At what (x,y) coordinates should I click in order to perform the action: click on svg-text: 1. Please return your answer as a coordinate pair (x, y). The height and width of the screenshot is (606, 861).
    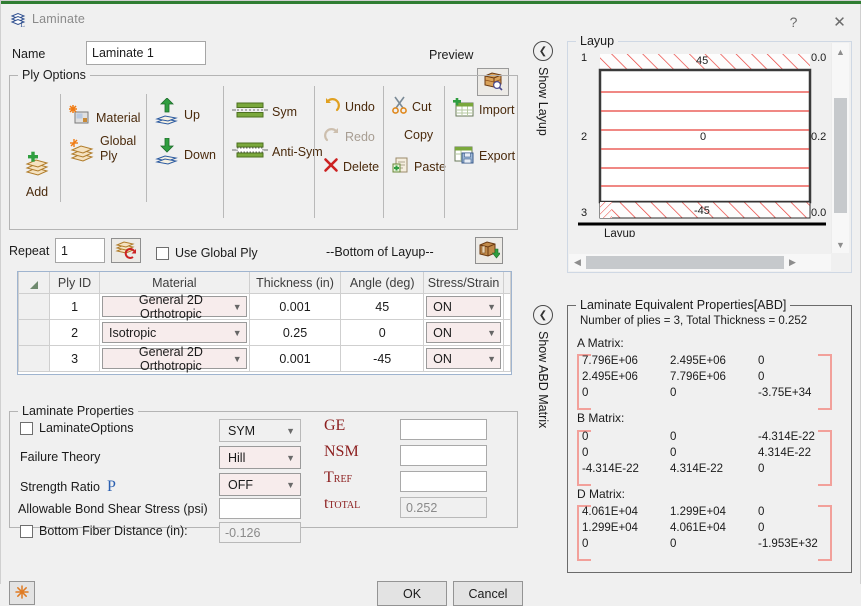
    Looking at the image, I should click on (584, 58).